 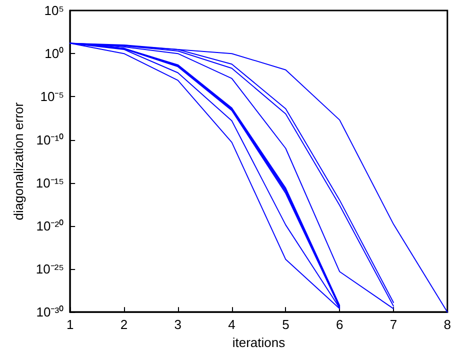 I want to click on x-tick-label: 6, so click(x=340, y=324).